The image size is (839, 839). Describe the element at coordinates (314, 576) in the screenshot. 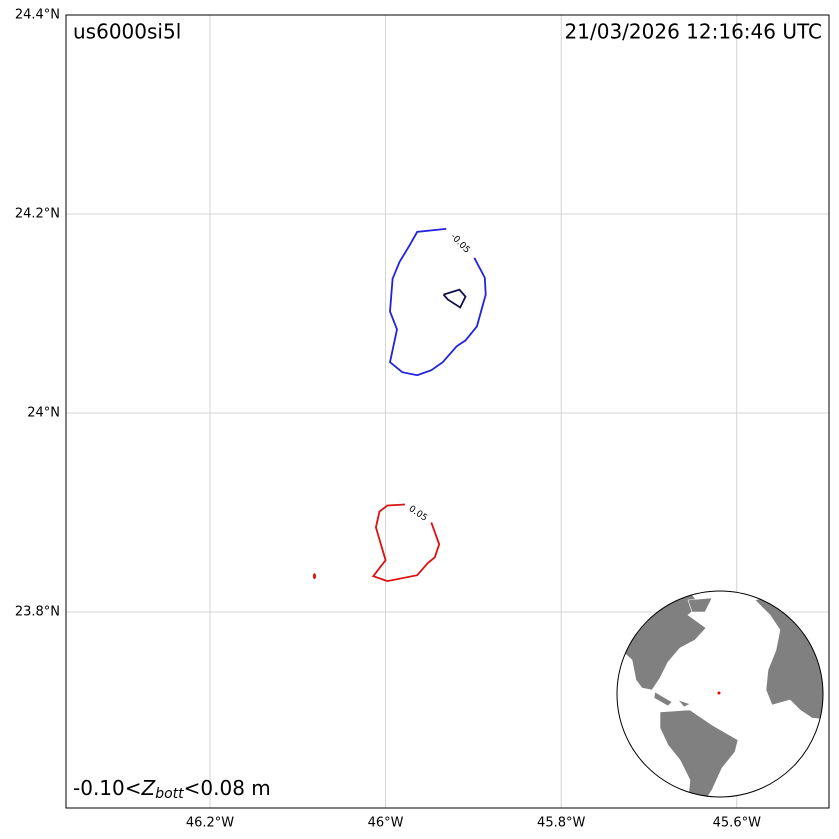

I see `contour-spot` at that location.